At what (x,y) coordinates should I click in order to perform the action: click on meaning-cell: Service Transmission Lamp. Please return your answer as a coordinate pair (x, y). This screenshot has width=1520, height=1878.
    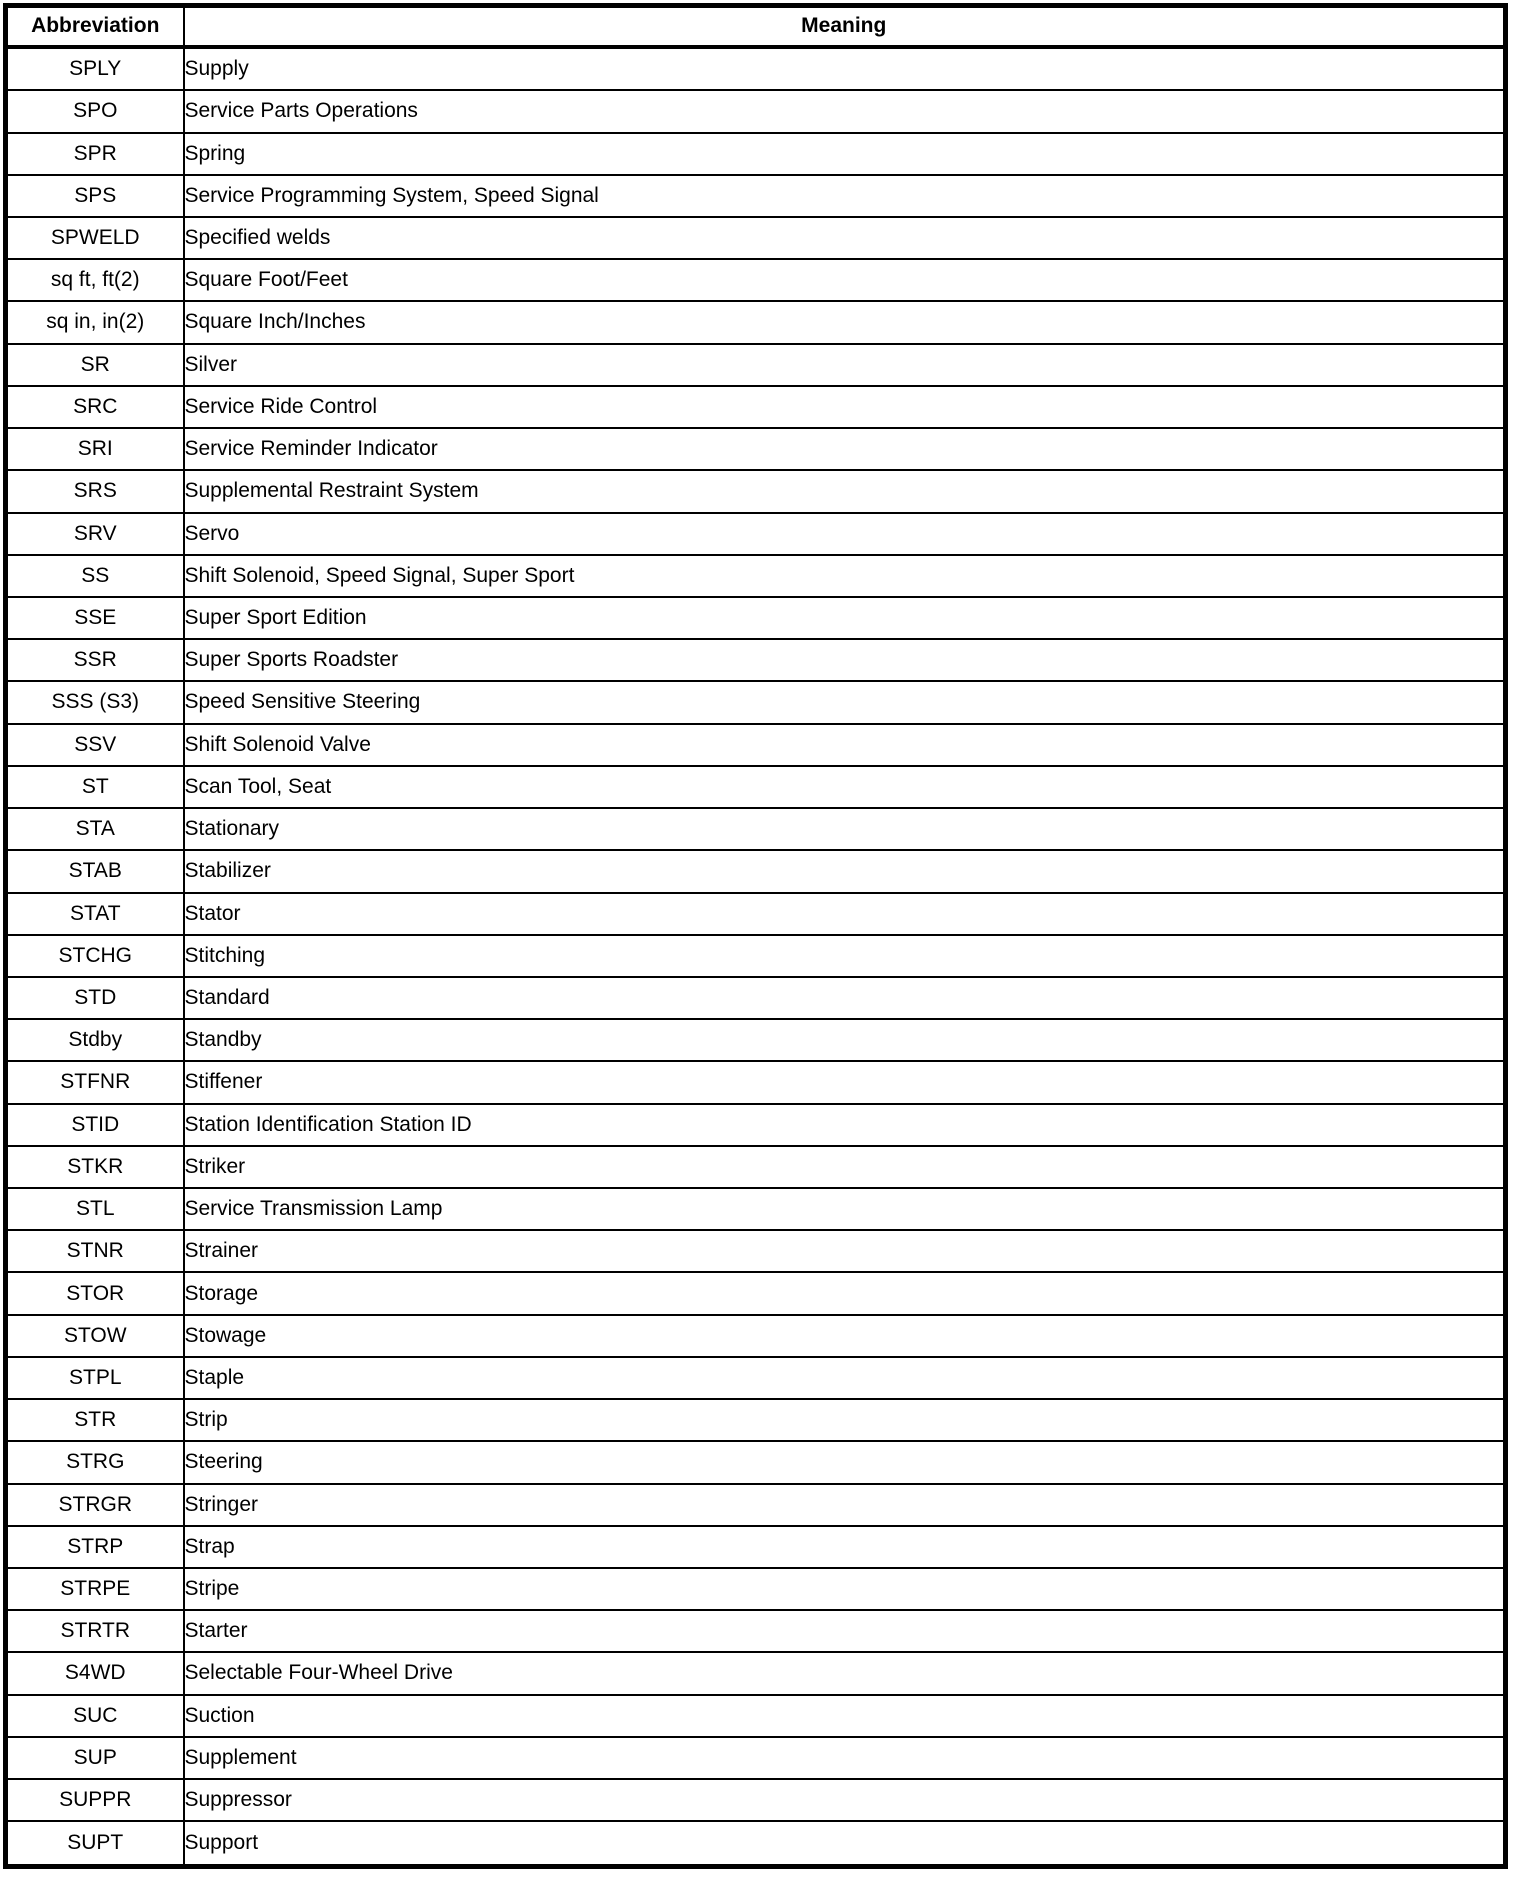
    Looking at the image, I should click on (844, 1209).